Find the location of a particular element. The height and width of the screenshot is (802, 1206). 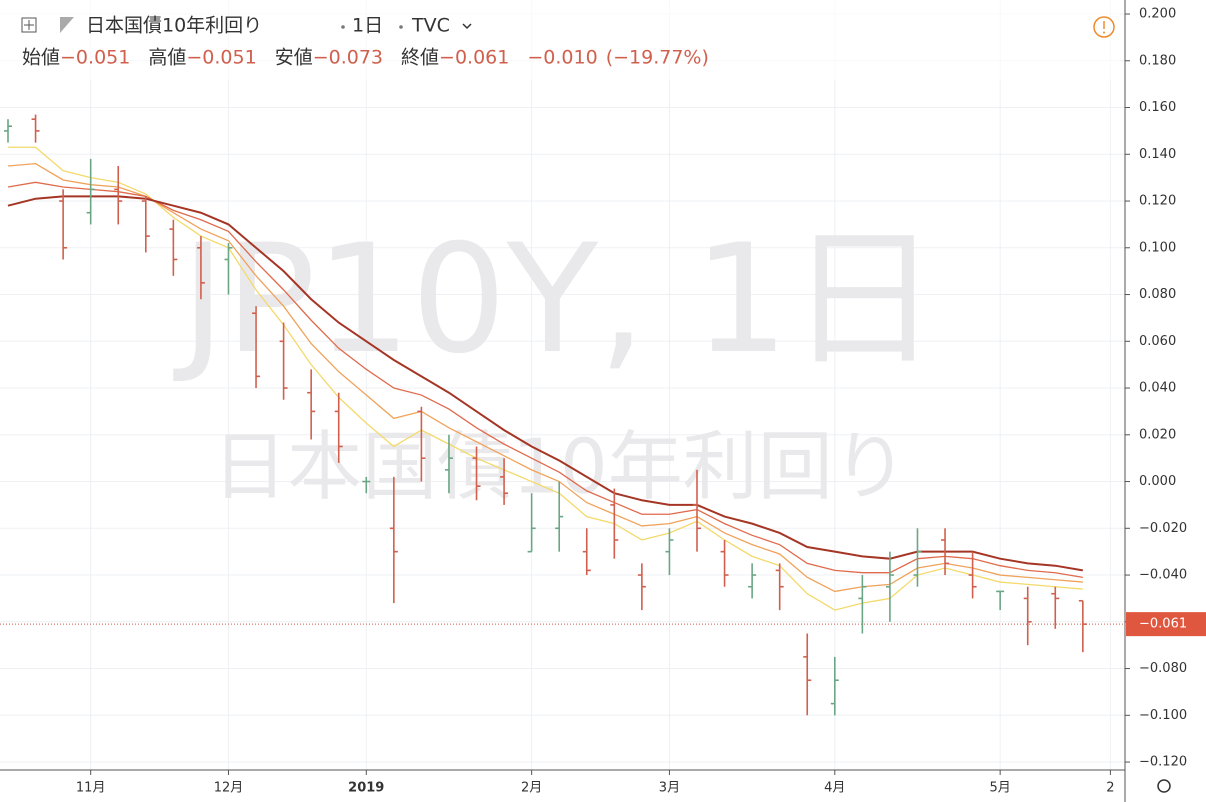

collapse-icon is located at coordinates (29, 25).